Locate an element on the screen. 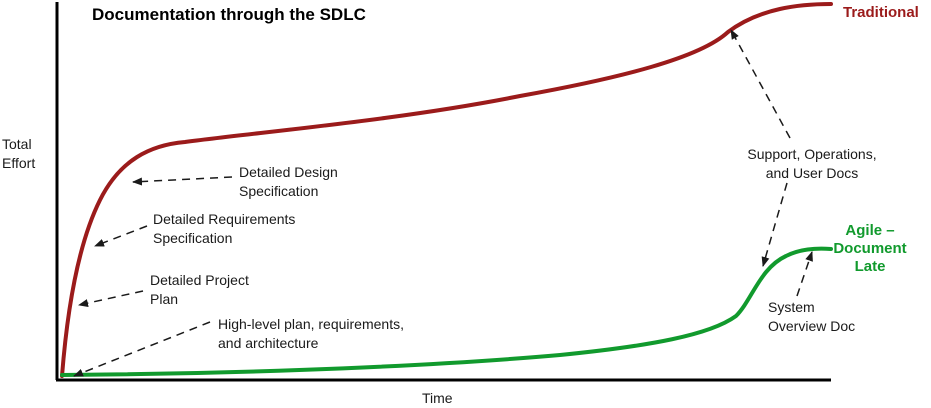 The image size is (931, 408). traditional-label: Traditional is located at coordinates (881, 12).